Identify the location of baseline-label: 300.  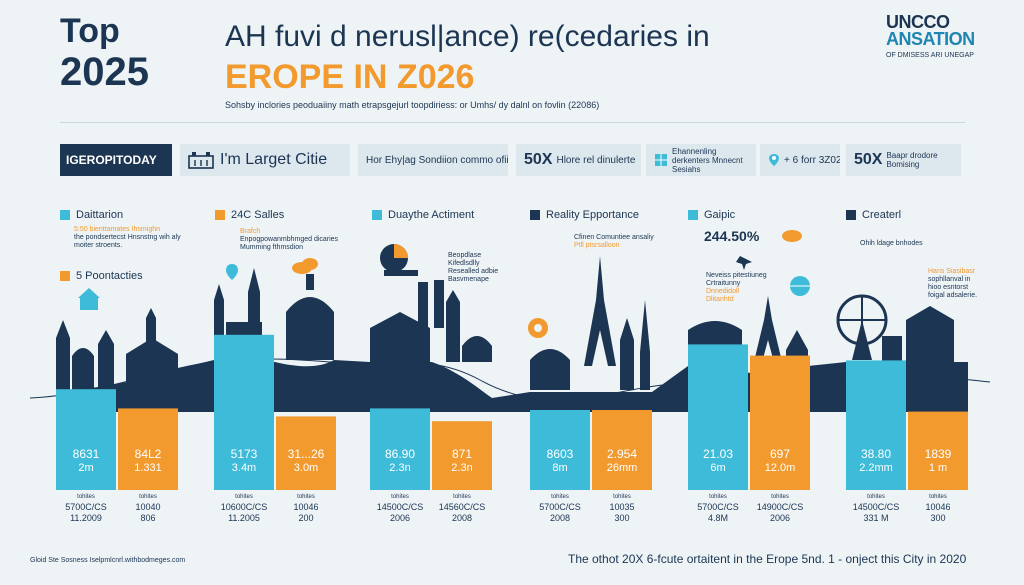
(937, 518).